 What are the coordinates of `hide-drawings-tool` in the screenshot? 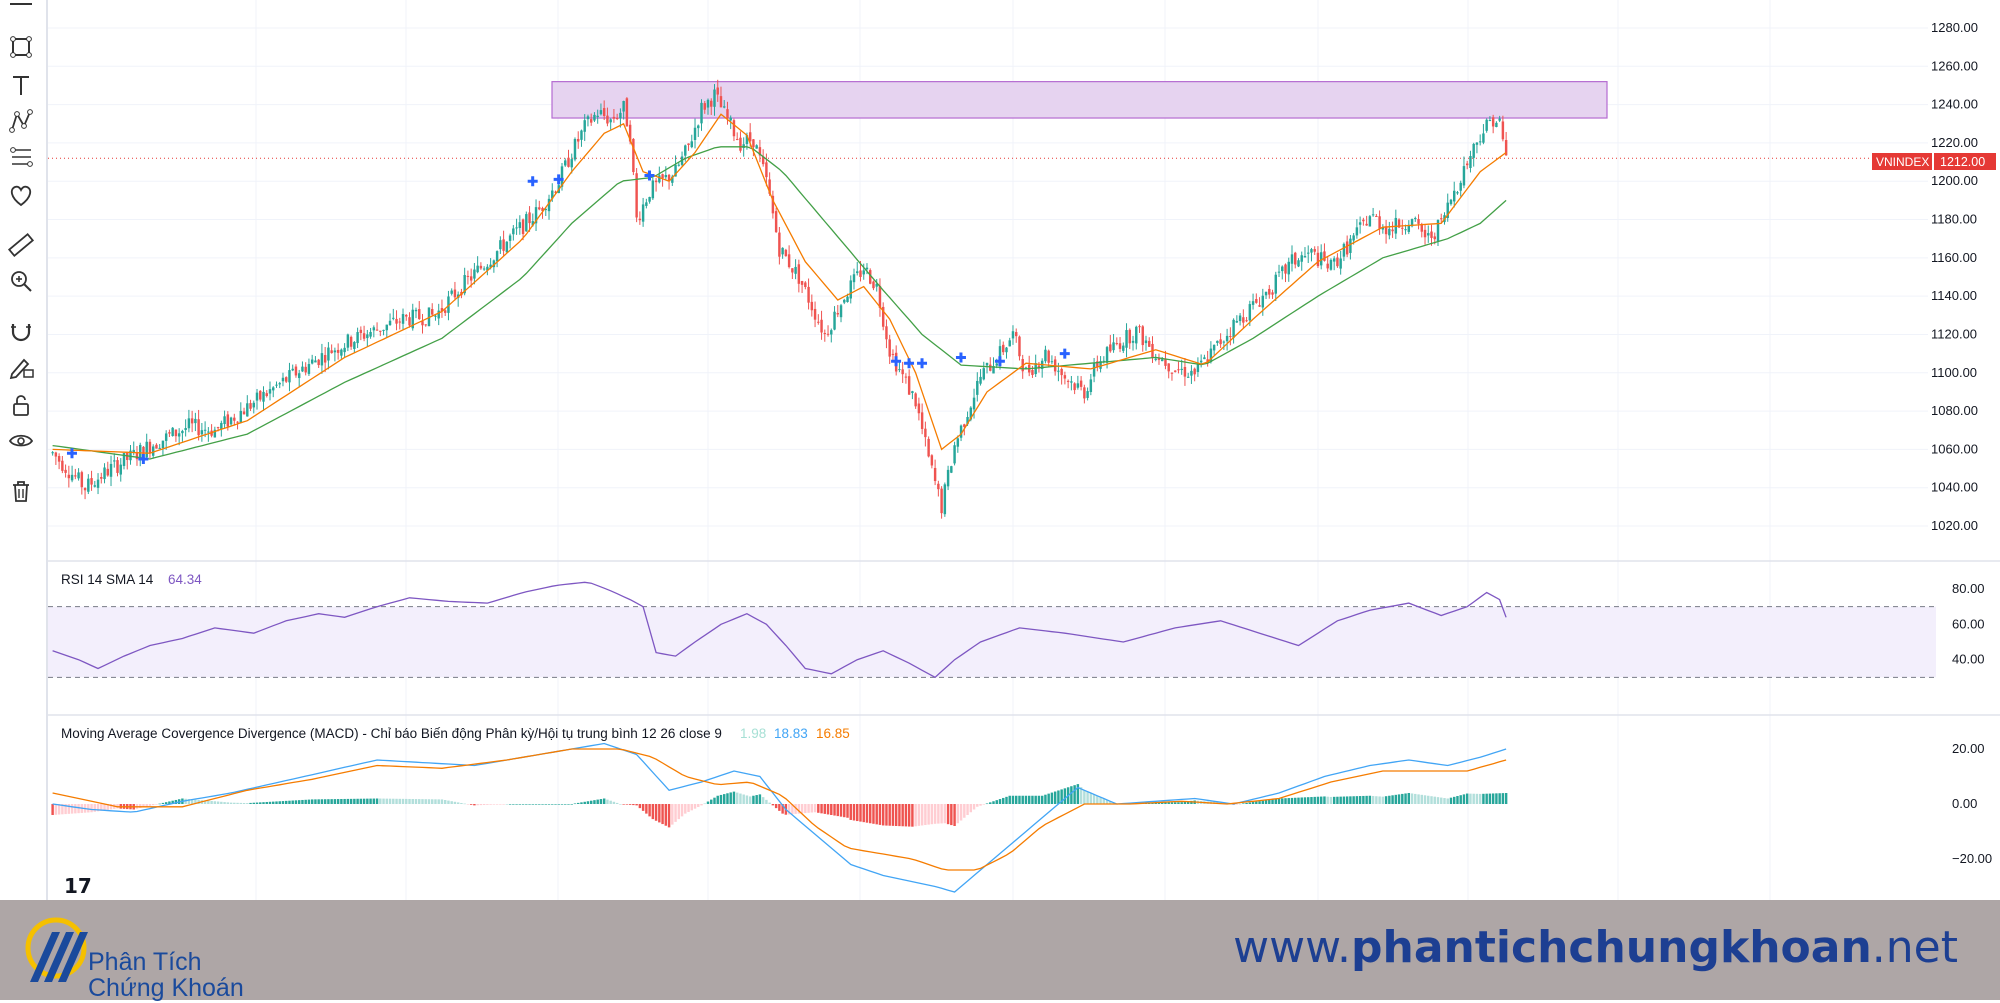 It's located at (21, 441).